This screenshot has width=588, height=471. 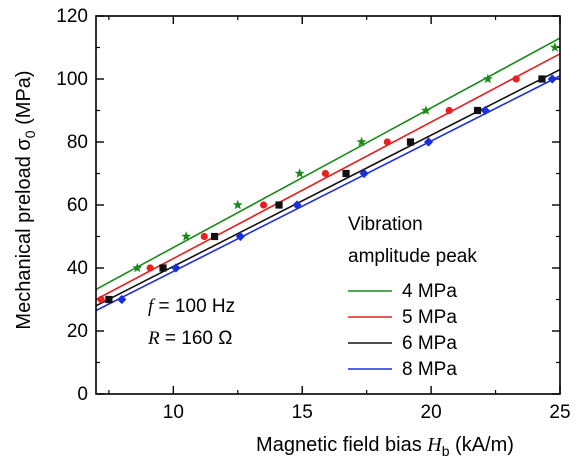 What do you see at coordinates (189, 338) in the screenshot?
I see `resistance-annotation: R = 160 Ω` at bounding box center [189, 338].